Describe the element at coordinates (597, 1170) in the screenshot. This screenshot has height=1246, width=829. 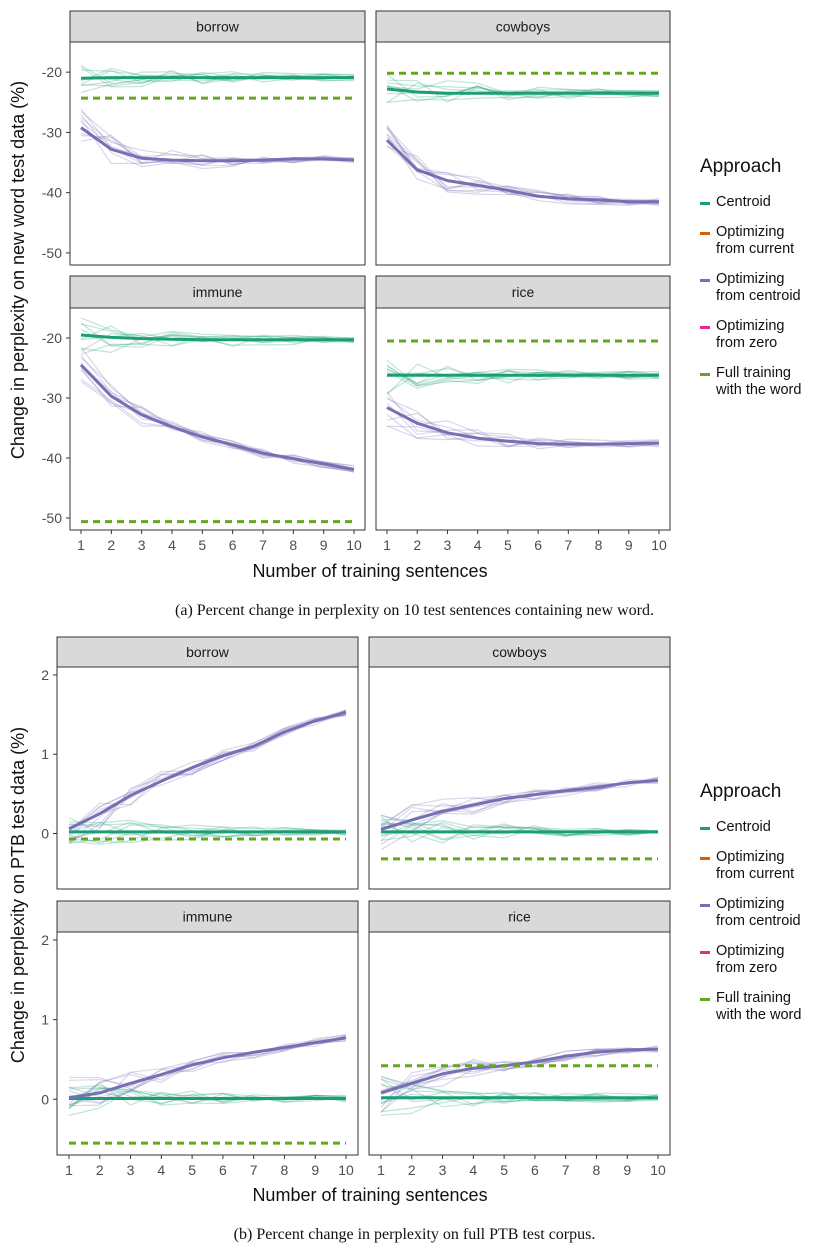
I see `x-tick-label: 8` at that location.